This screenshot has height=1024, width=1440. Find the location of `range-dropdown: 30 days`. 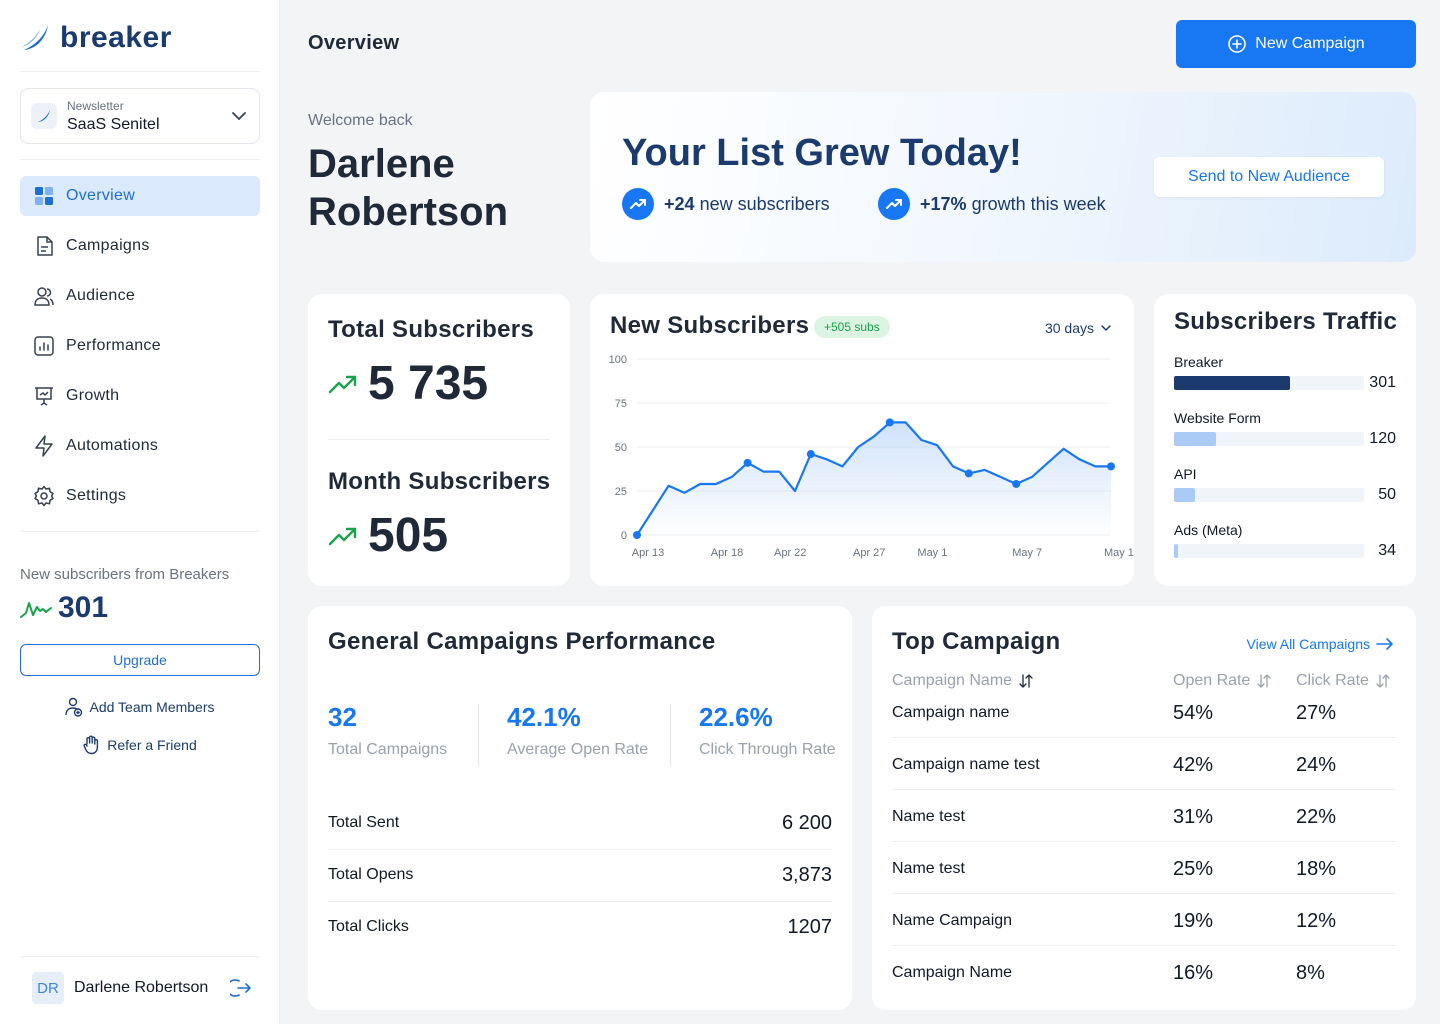

range-dropdown: 30 days is located at coordinates (1078, 328).